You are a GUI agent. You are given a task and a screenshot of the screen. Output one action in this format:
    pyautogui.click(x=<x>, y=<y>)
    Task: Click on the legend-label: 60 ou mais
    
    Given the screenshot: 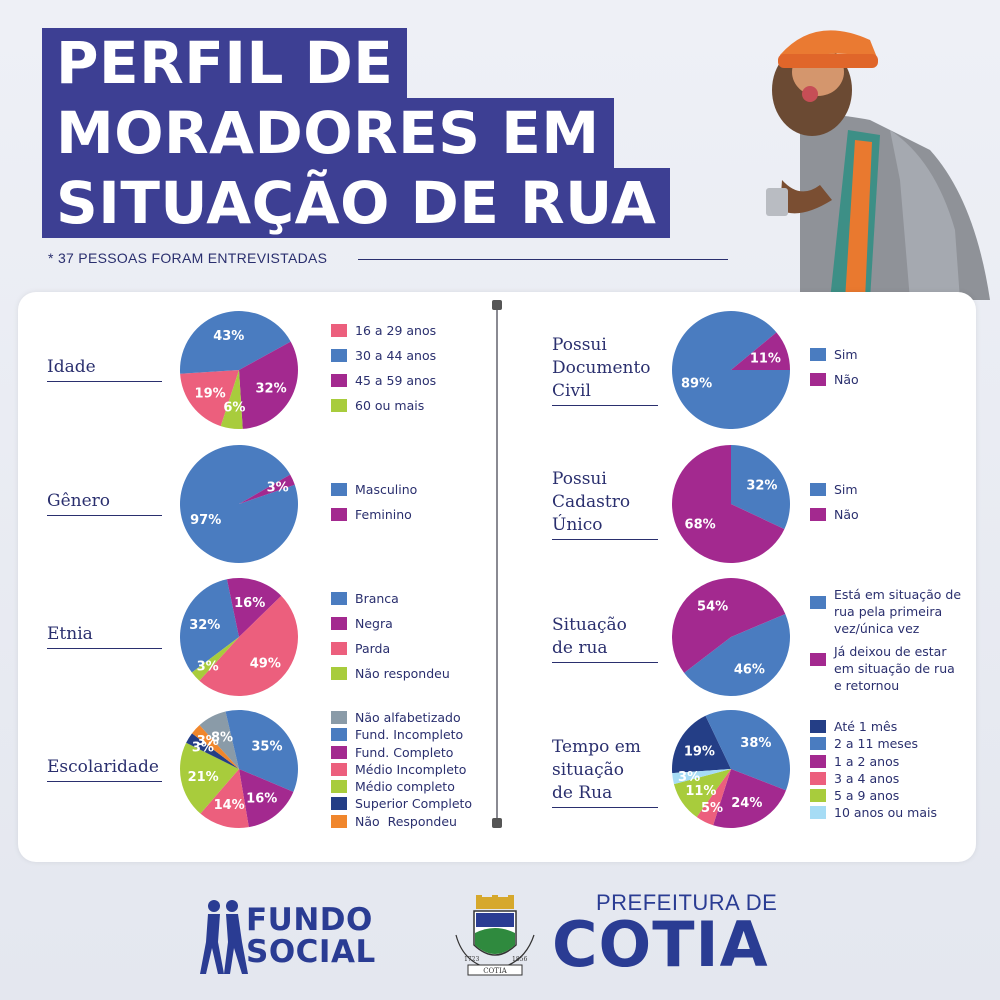 What is the action you would take?
    pyautogui.click(x=390, y=405)
    